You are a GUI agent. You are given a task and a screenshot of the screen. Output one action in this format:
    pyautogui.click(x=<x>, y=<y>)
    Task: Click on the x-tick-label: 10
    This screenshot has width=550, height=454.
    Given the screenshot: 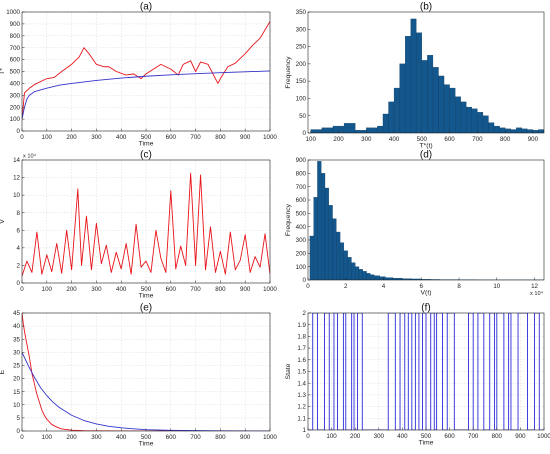 What is the action you would take?
    pyautogui.click(x=496, y=286)
    